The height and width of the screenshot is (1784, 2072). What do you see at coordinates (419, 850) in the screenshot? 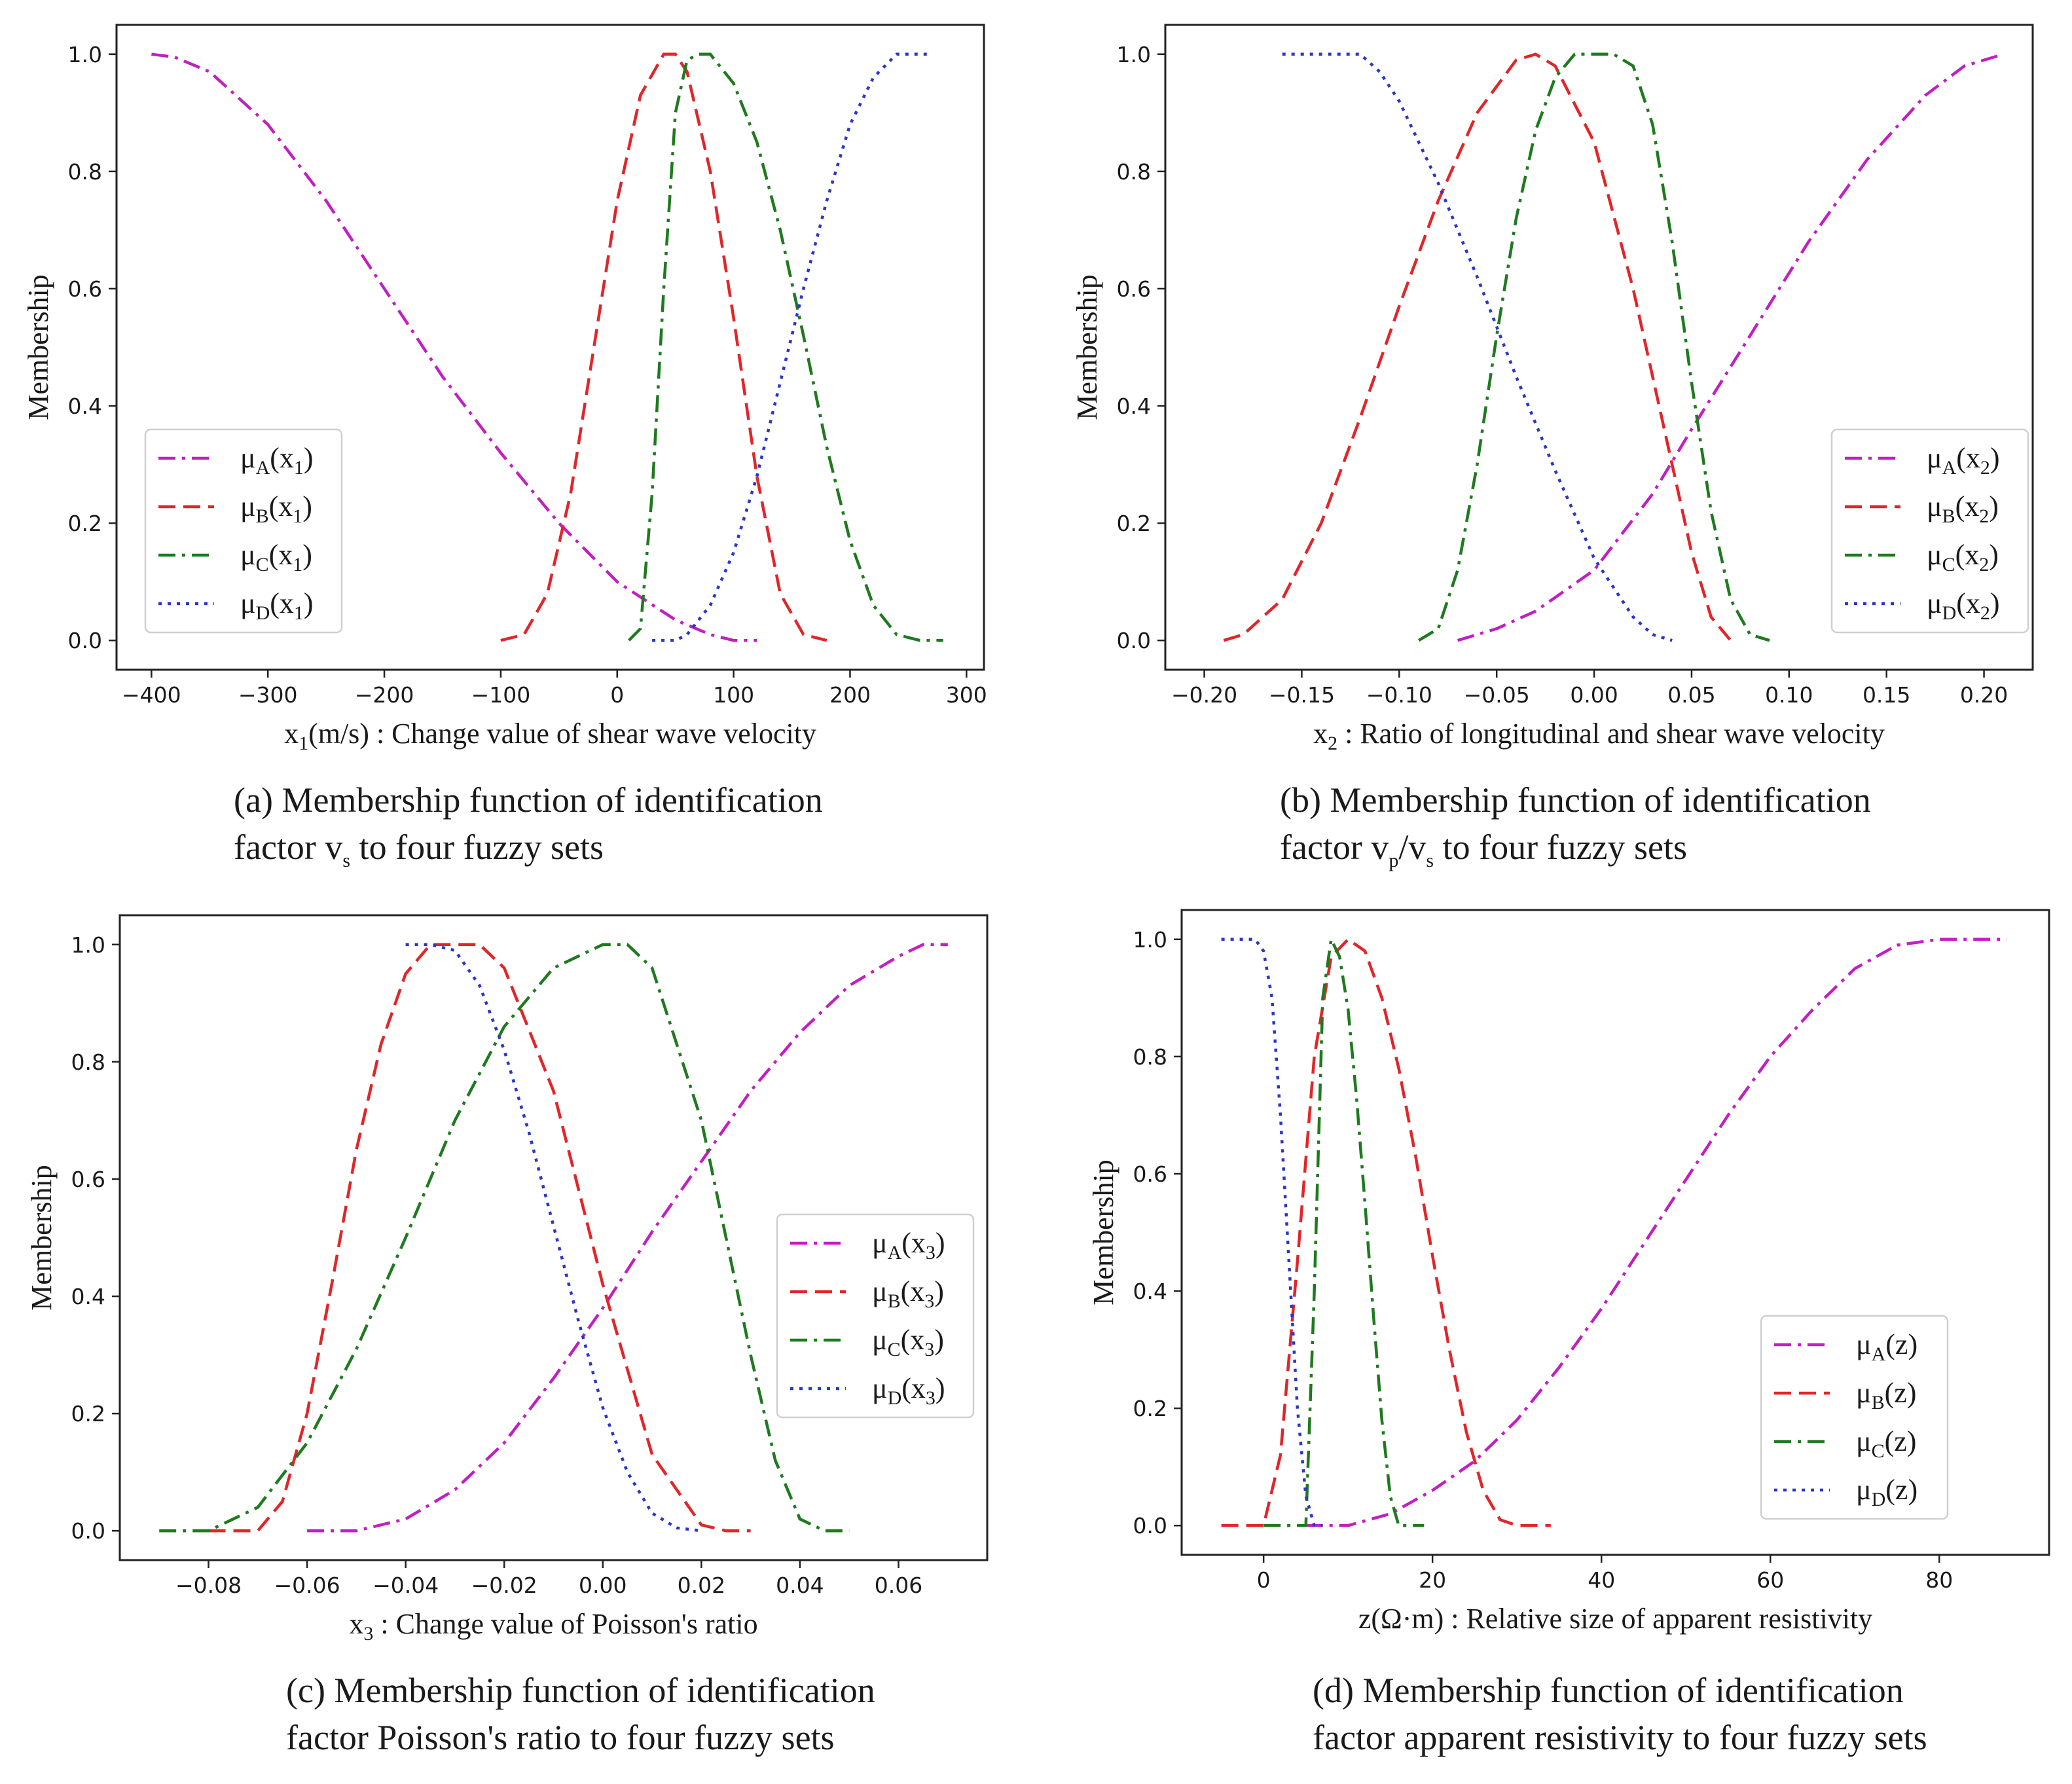
I see `caption-line-2: factor vs to four fuzzy sets` at bounding box center [419, 850].